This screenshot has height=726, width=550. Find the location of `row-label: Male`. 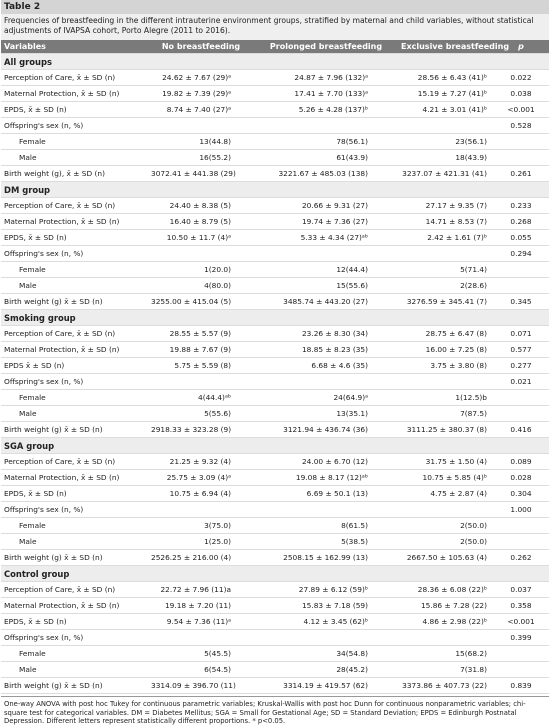

row-label: Male is located at coordinates (76, 541).